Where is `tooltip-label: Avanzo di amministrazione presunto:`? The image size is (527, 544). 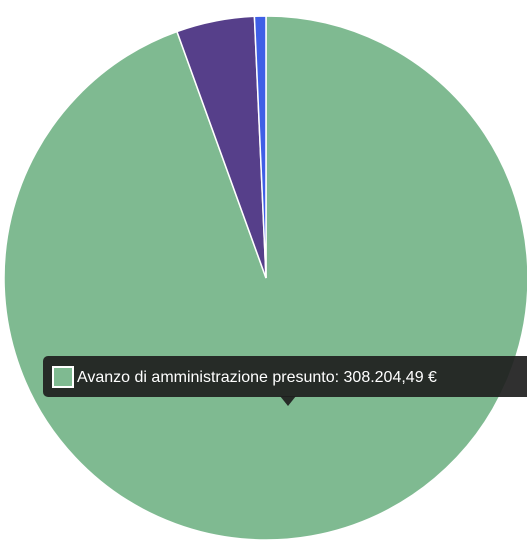 tooltip-label: Avanzo di amministrazione presunto: is located at coordinates (210, 377).